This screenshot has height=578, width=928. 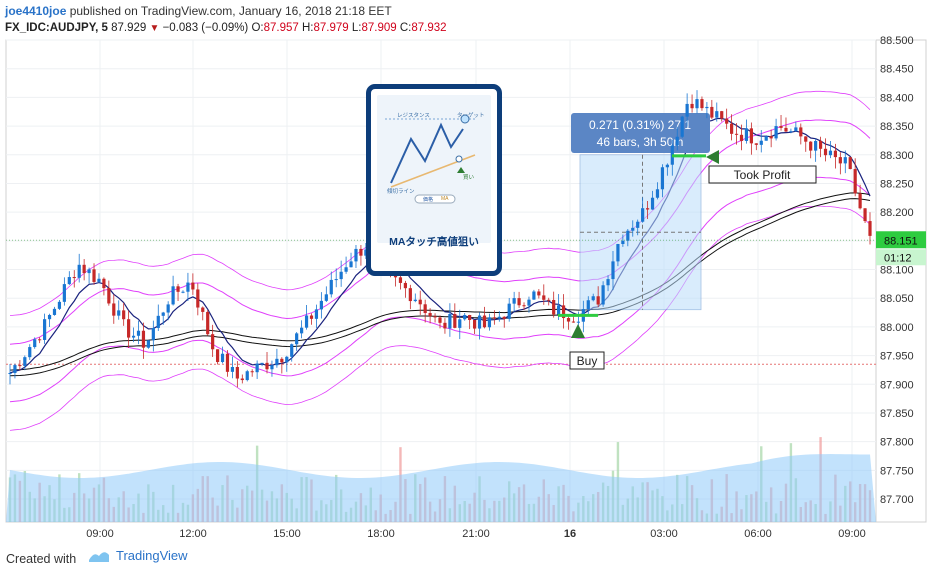 I want to click on down-arrow-icon: ▼, so click(x=154, y=28).